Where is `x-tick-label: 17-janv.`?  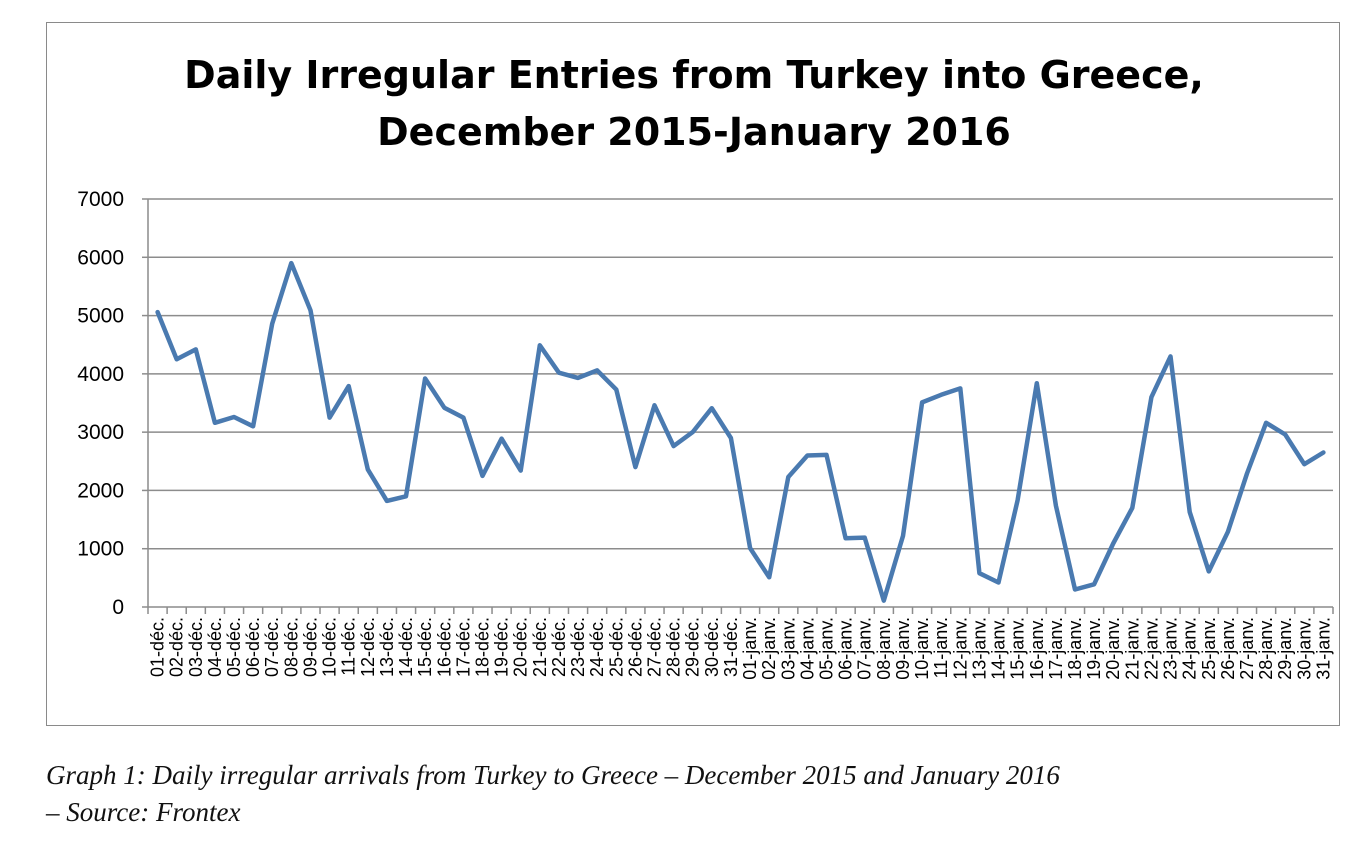
x-tick-label: 17-janv. is located at coordinates (1056, 648).